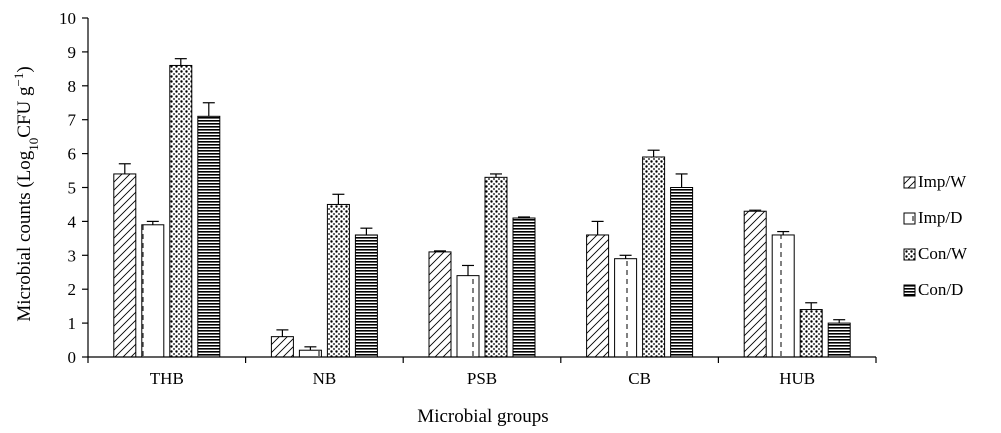 This screenshot has height=433, width=1001. What do you see at coordinates (482, 378) in the screenshot?
I see `x-tick-label: PSB` at bounding box center [482, 378].